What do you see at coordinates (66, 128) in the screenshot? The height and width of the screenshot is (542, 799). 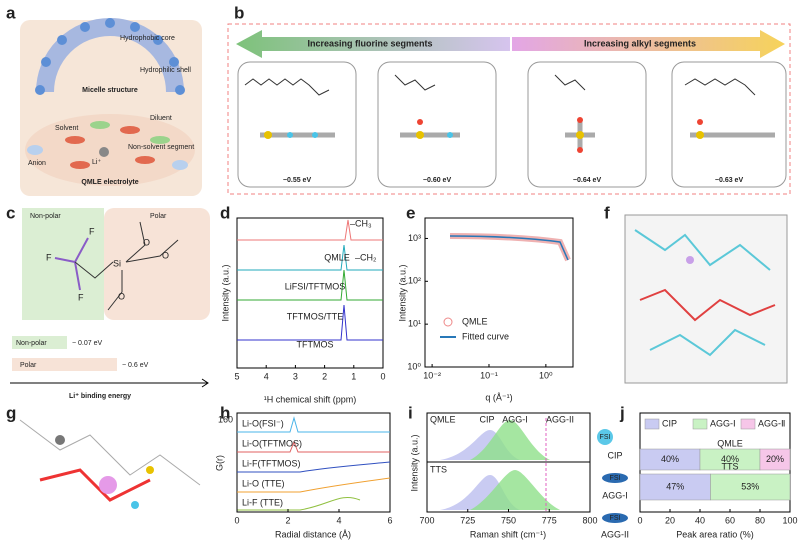 I see `label: Solvent` at bounding box center [66, 128].